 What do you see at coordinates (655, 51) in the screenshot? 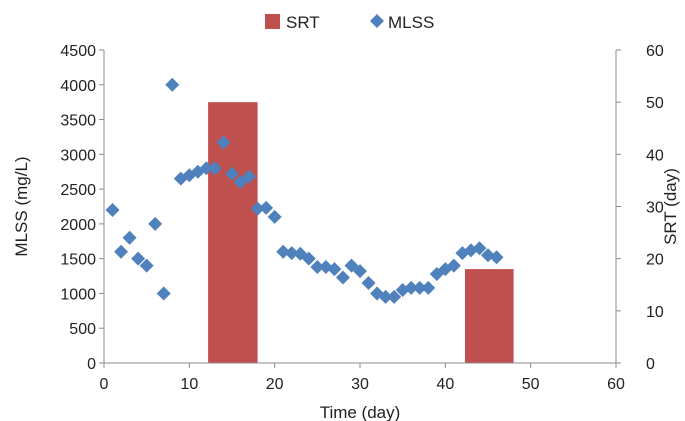
I see `y-right-tick-label: 60` at bounding box center [655, 51].